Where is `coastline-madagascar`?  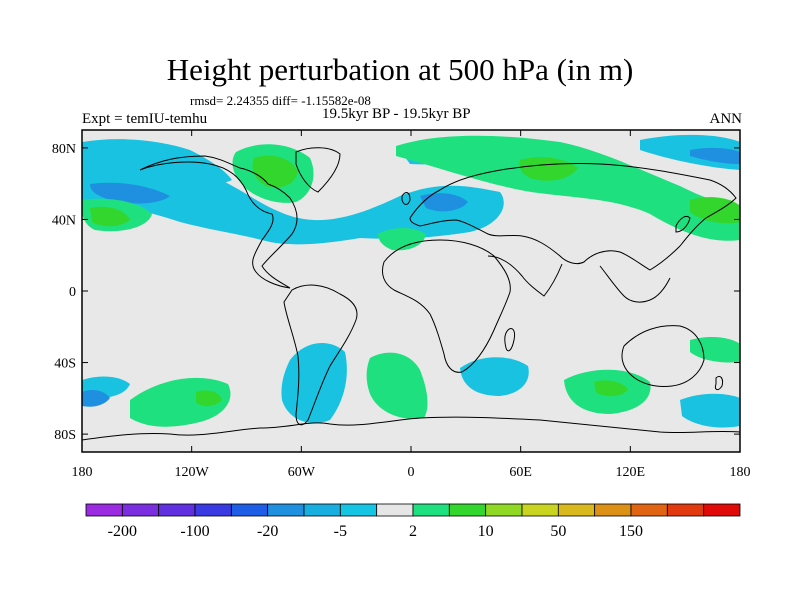 coastline-madagascar is located at coordinates (509, 339).